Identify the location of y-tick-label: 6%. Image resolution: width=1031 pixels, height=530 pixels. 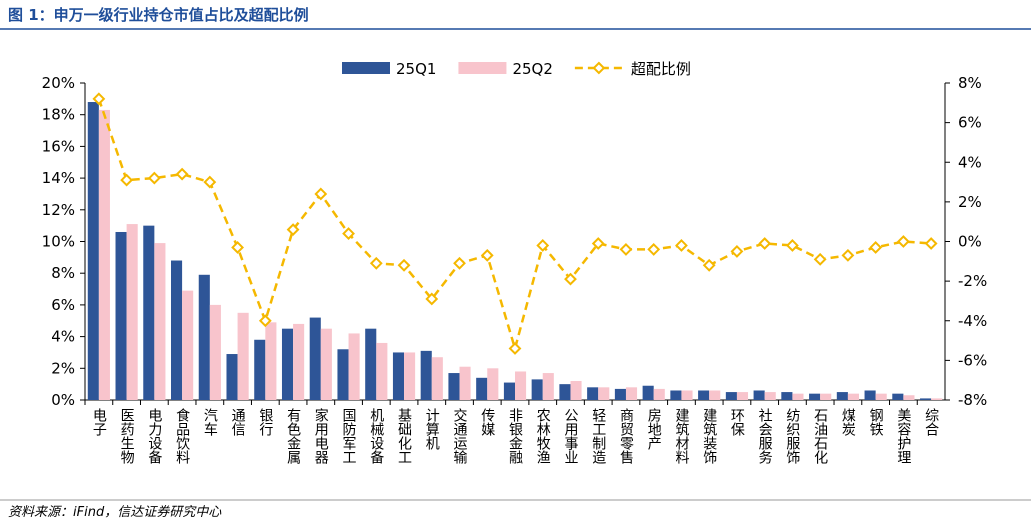
(63, 305).